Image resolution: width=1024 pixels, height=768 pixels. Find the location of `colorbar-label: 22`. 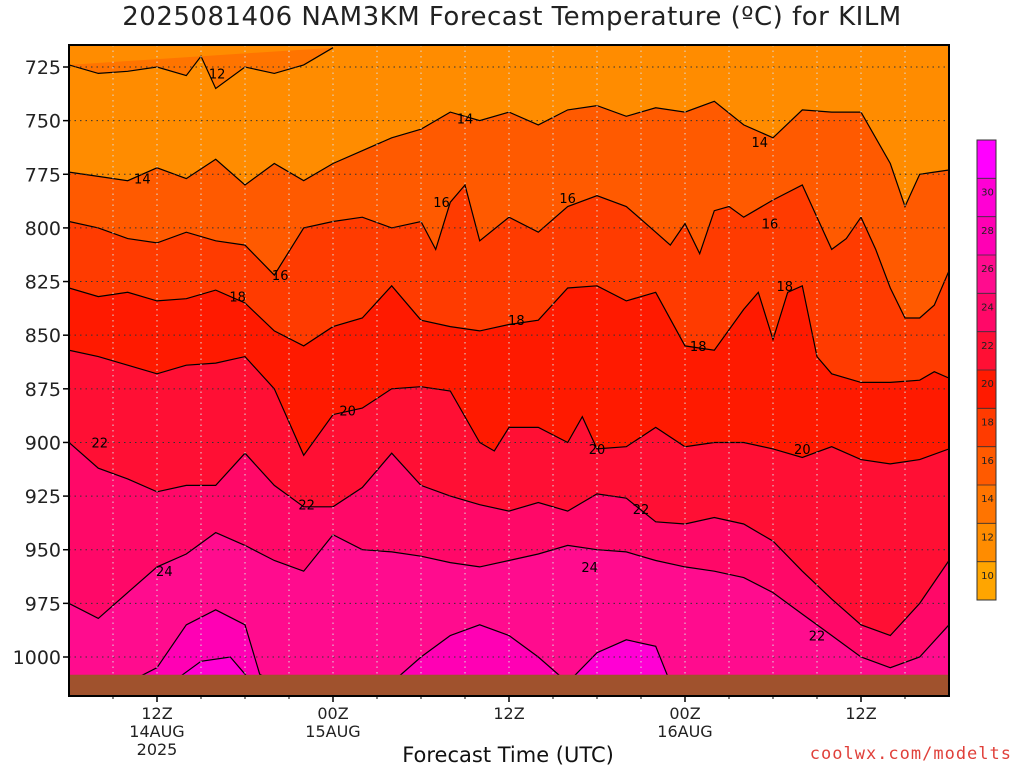

colorbar-label: 22 is located at coordinates (987, 346).